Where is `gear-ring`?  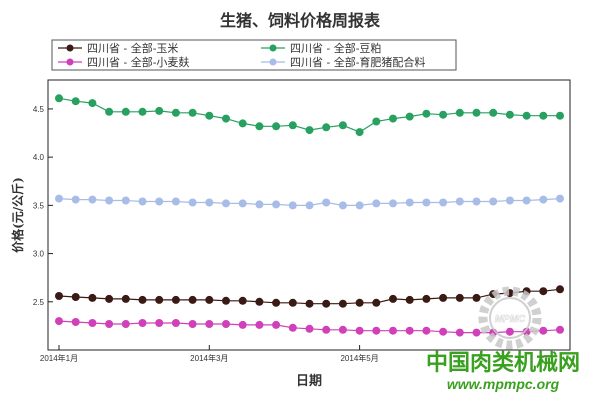 gear-ring is located at coordinates (510, 318).